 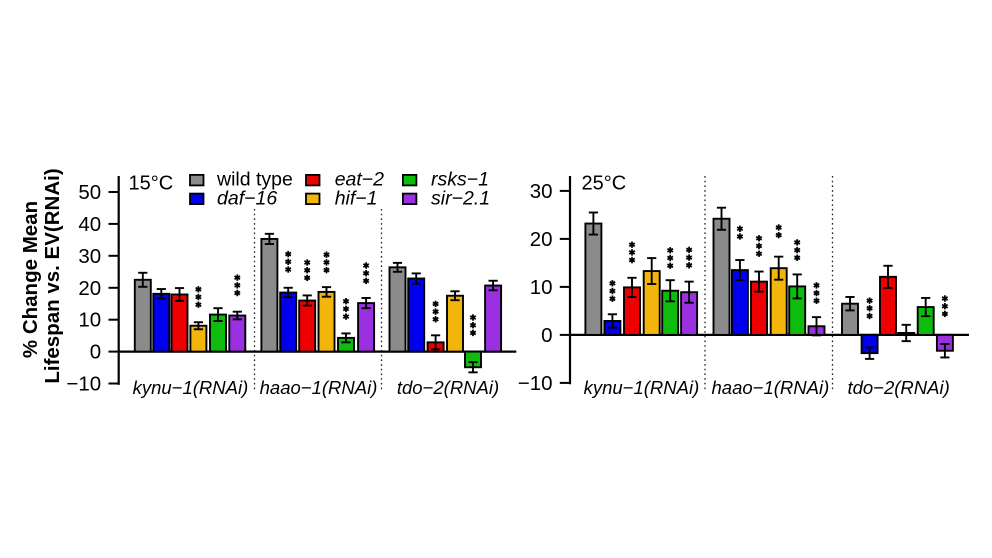 What do you see at coordinates (30, 279) in the screenshot?
I see `svg-text: % Change Mean` at bounding box center [30, 279].